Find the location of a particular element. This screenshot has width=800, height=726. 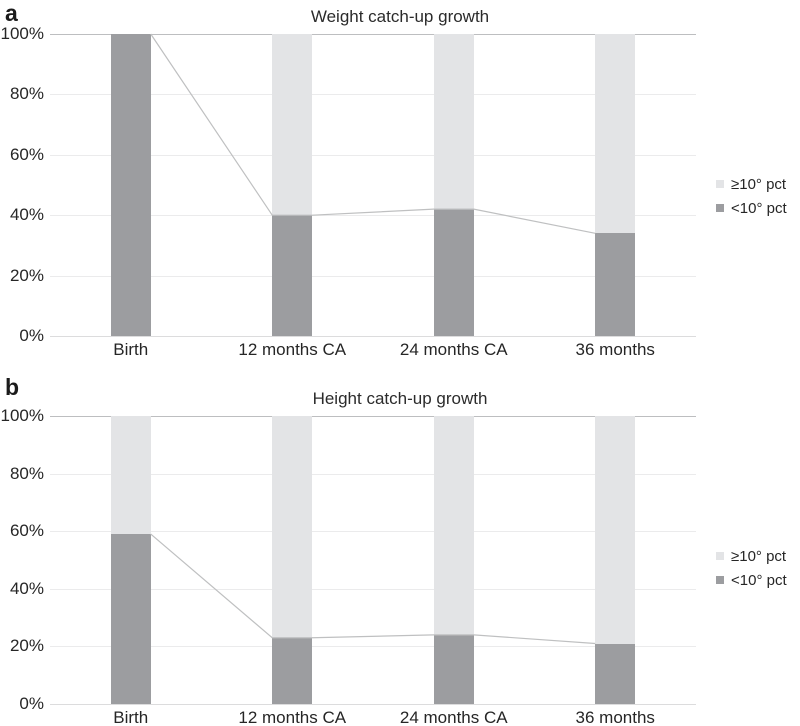

bar-b-12-months-ca-ge-10-pct is located at coordinates (292, 527).